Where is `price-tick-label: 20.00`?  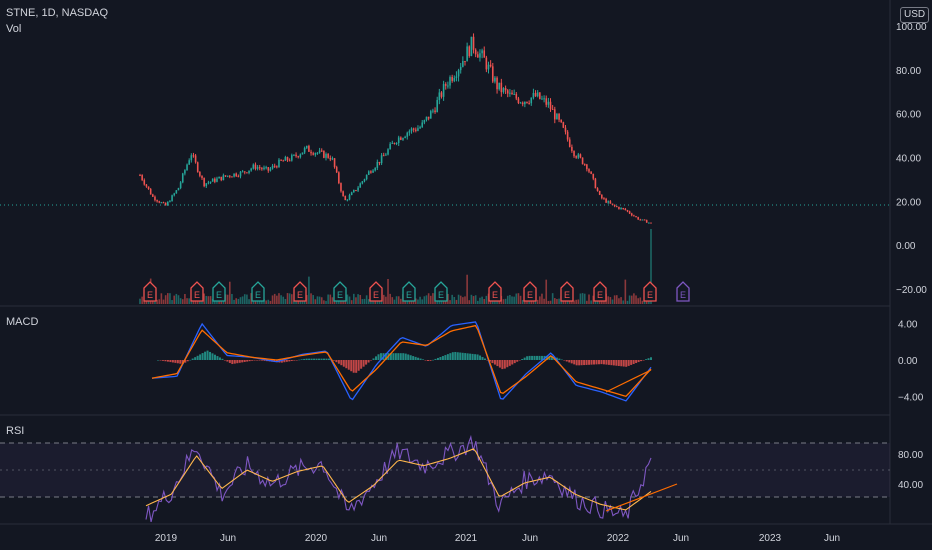 price-tick-label: 20.00 is located at coordinates (908, 202).